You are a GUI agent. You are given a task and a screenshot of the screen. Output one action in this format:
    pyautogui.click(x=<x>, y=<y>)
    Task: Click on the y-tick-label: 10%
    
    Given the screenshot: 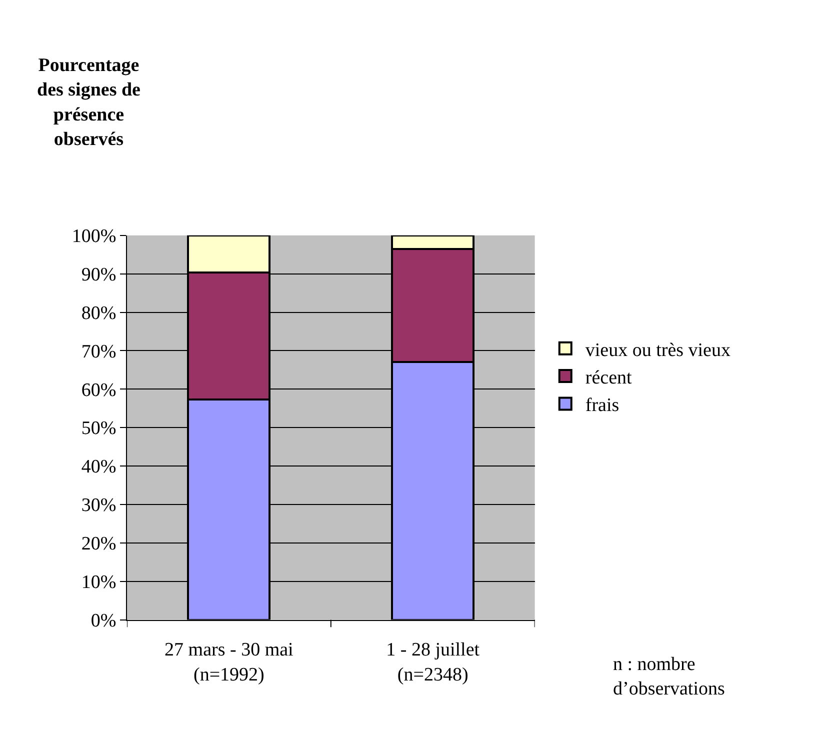 What is the action you would take?
    pyautogui.click(x=98, y=582)
    